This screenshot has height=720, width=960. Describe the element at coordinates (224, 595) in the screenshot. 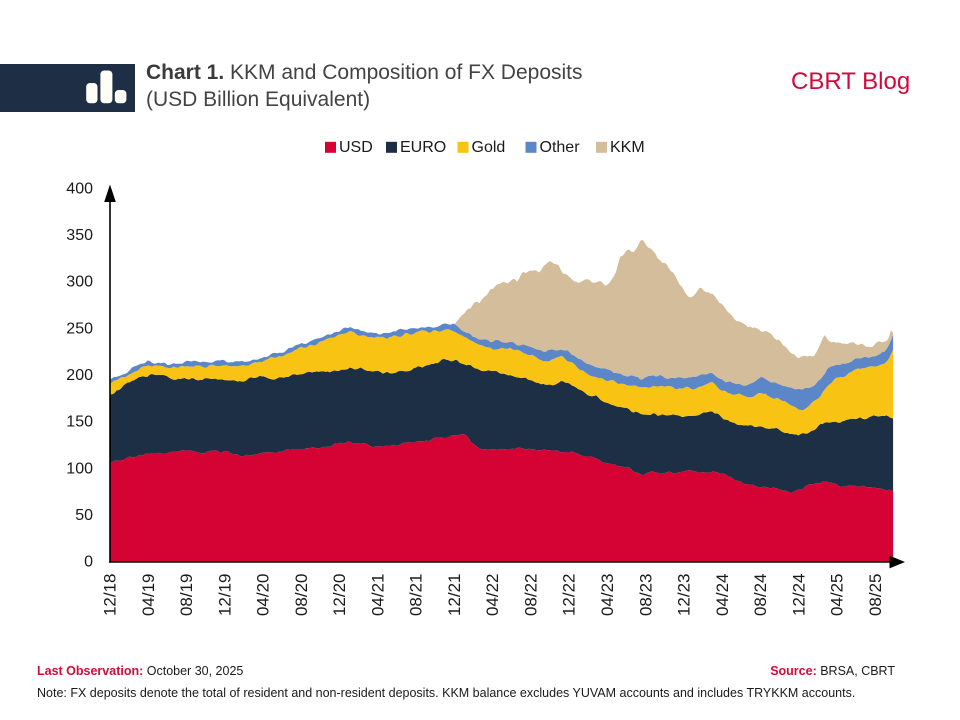

I see `svg-text: 12/19` at that location.